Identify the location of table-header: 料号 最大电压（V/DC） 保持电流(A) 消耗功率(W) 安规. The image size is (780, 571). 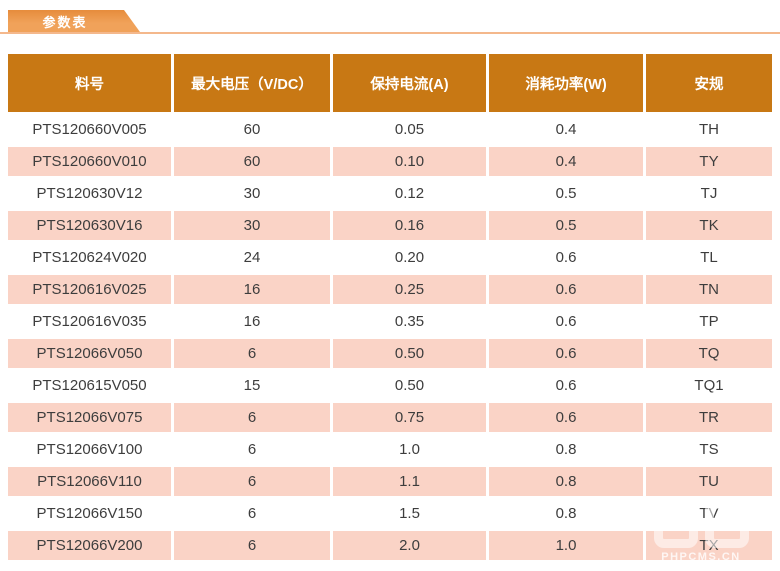
(390, 83).